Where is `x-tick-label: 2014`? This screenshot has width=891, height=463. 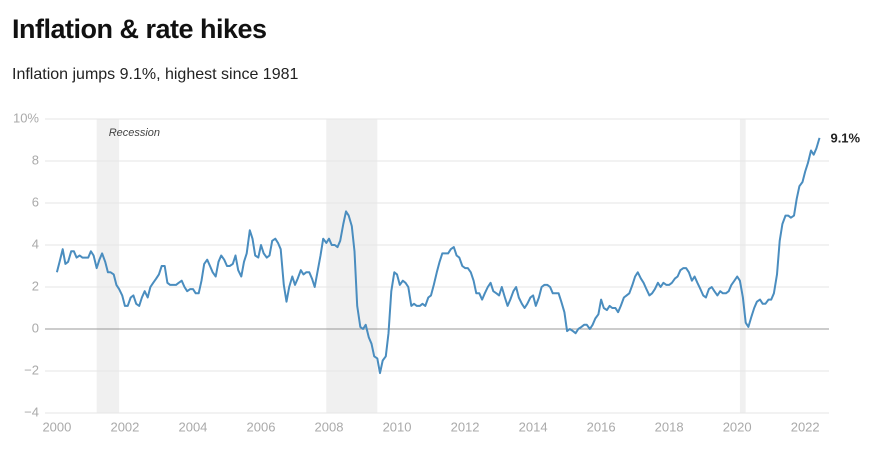 x-tick-label: 2014 is located at coordinates (533, 426).